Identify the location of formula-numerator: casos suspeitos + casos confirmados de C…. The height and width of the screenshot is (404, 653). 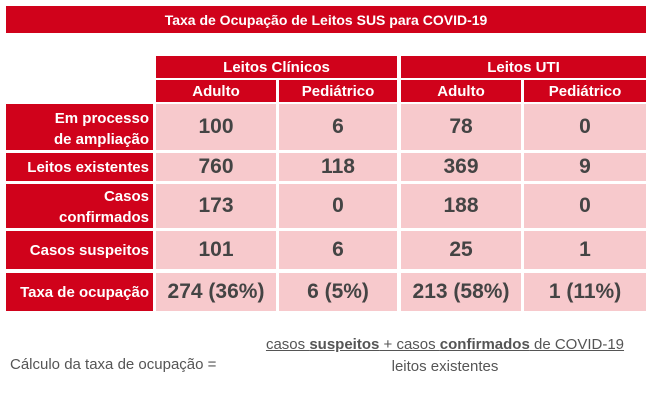
(445, 344).